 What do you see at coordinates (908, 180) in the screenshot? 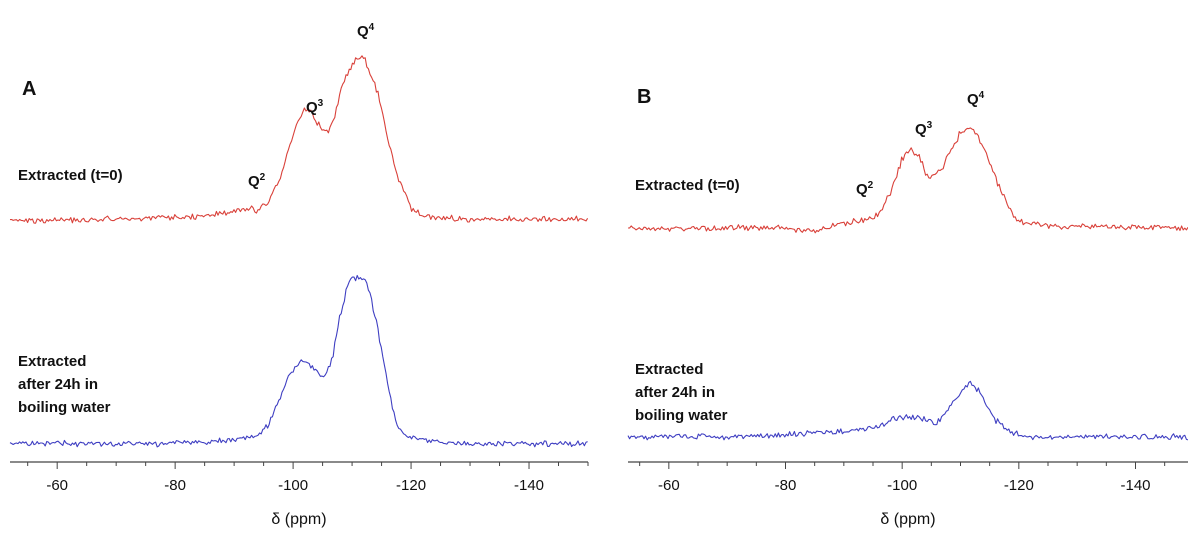
I see `chart-b-series-extracted-t0-line` at bounding box center [908, 180].